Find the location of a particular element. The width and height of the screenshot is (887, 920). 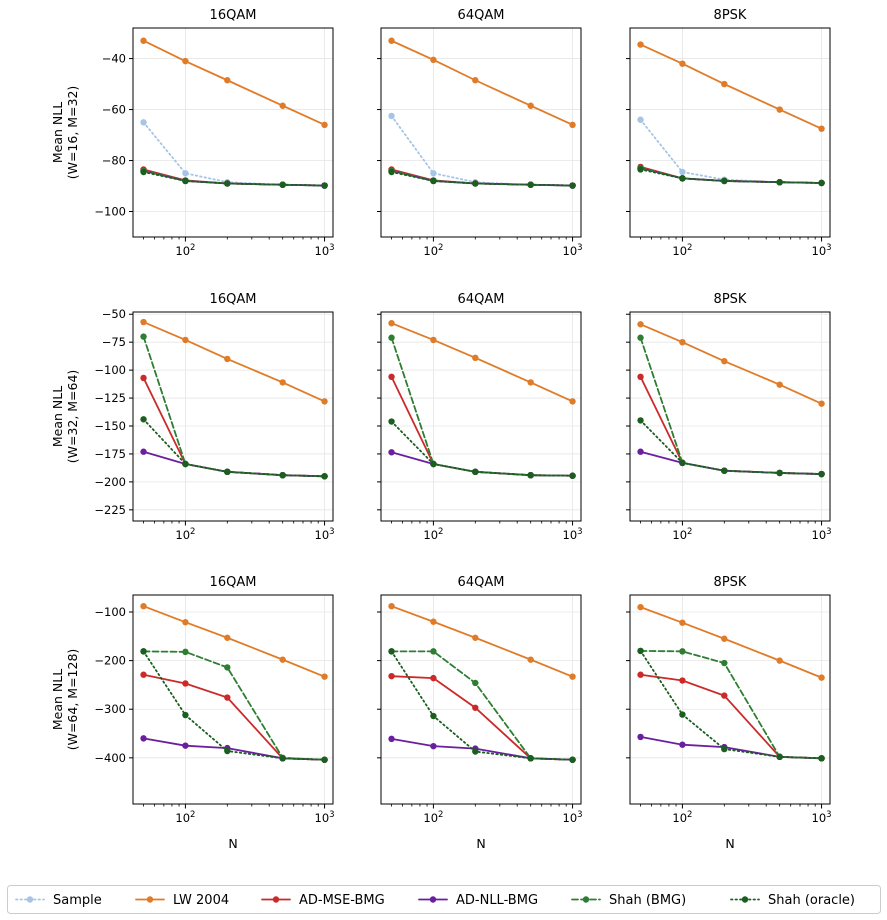

panel-r2-c3: 102 103 8PSK is located at coordinates (729, 417).